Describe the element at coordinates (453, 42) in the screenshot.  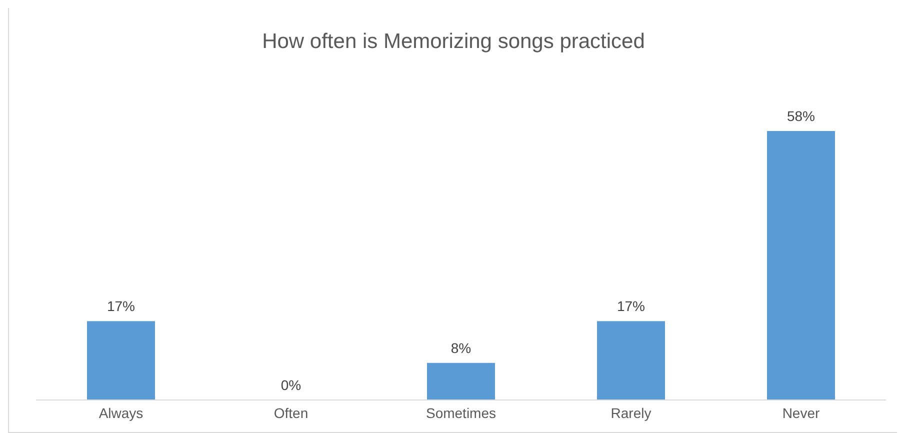
I see `chart-title: How often is Memorizing songs practiced` at that location.